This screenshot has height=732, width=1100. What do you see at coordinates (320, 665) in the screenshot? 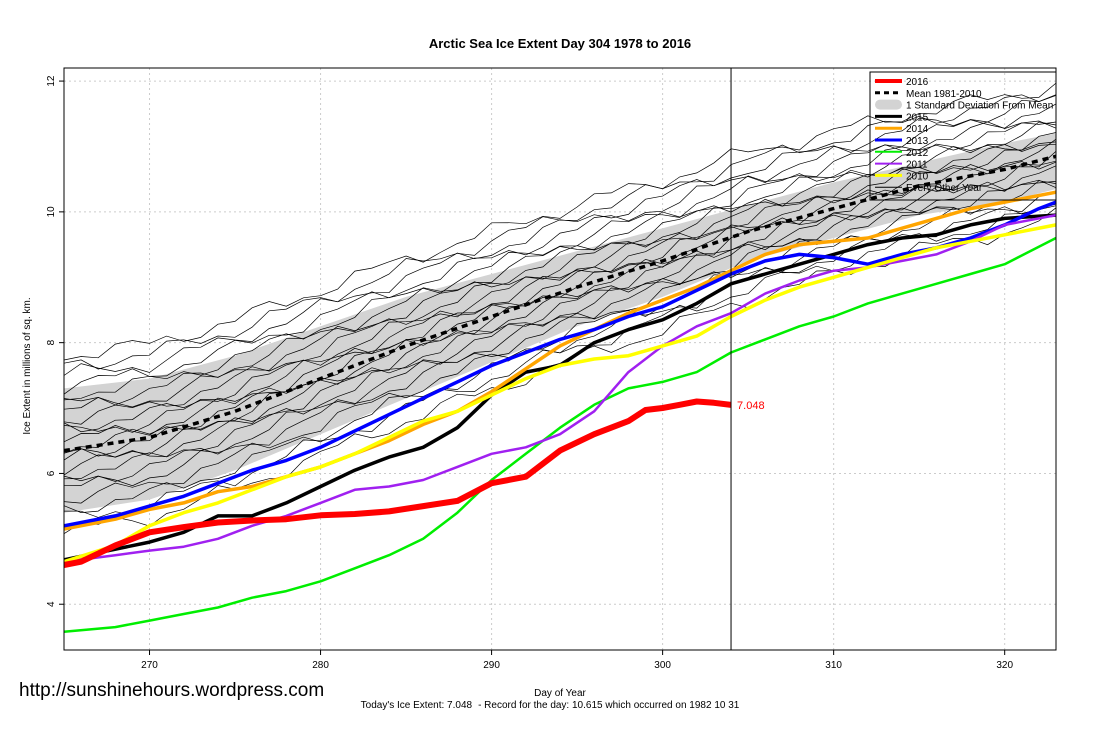
I see `x-tick-label: 280` at bounding box center [320, 665].